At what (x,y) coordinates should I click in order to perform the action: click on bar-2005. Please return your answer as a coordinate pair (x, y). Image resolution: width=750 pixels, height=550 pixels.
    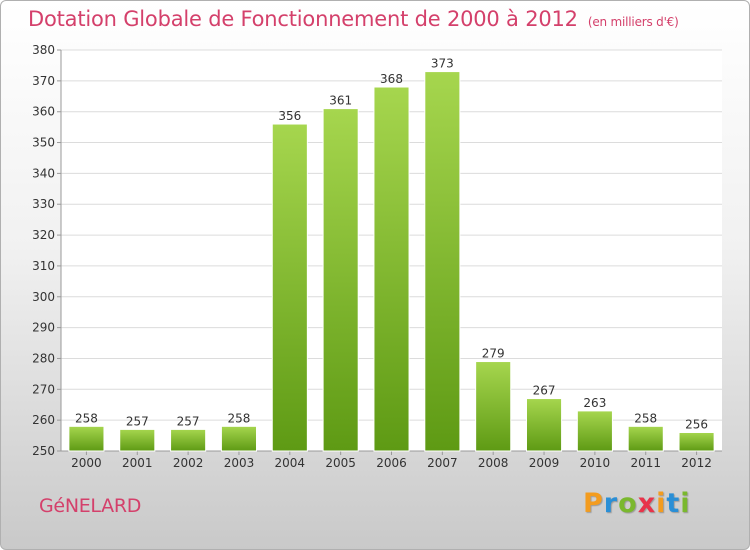
    Looking at the image, I should click on (340, 280).